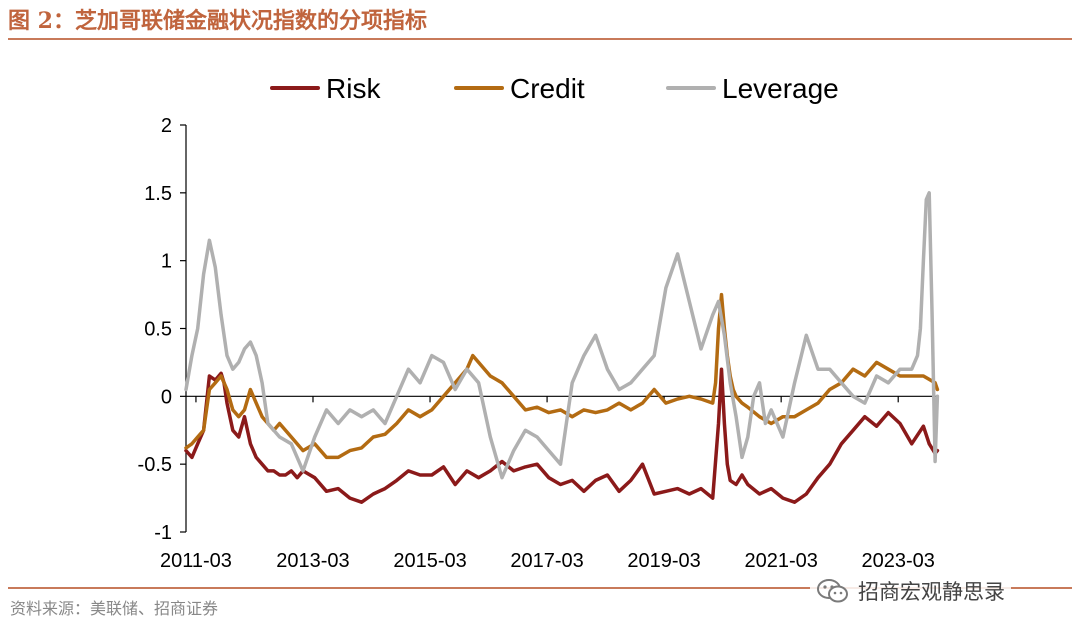  What do you see at coordinates (540, 588) in the screenshot?
I see `footer-divider` at bounding box center [540, 588].